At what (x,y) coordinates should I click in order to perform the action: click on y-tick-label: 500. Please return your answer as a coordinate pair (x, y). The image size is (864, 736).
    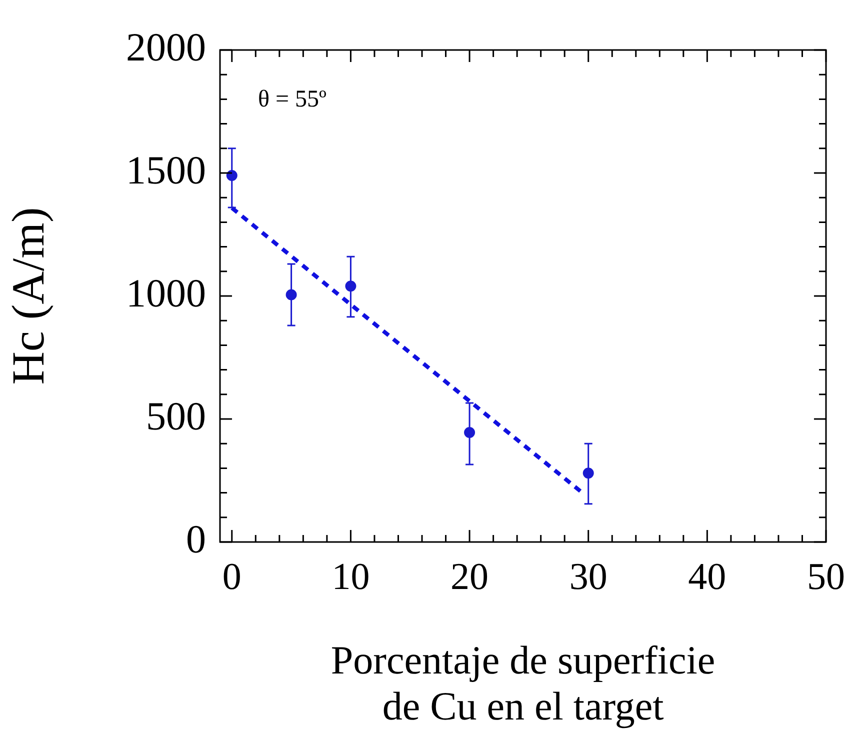
    Looking at the image, I should click on (176, 416).